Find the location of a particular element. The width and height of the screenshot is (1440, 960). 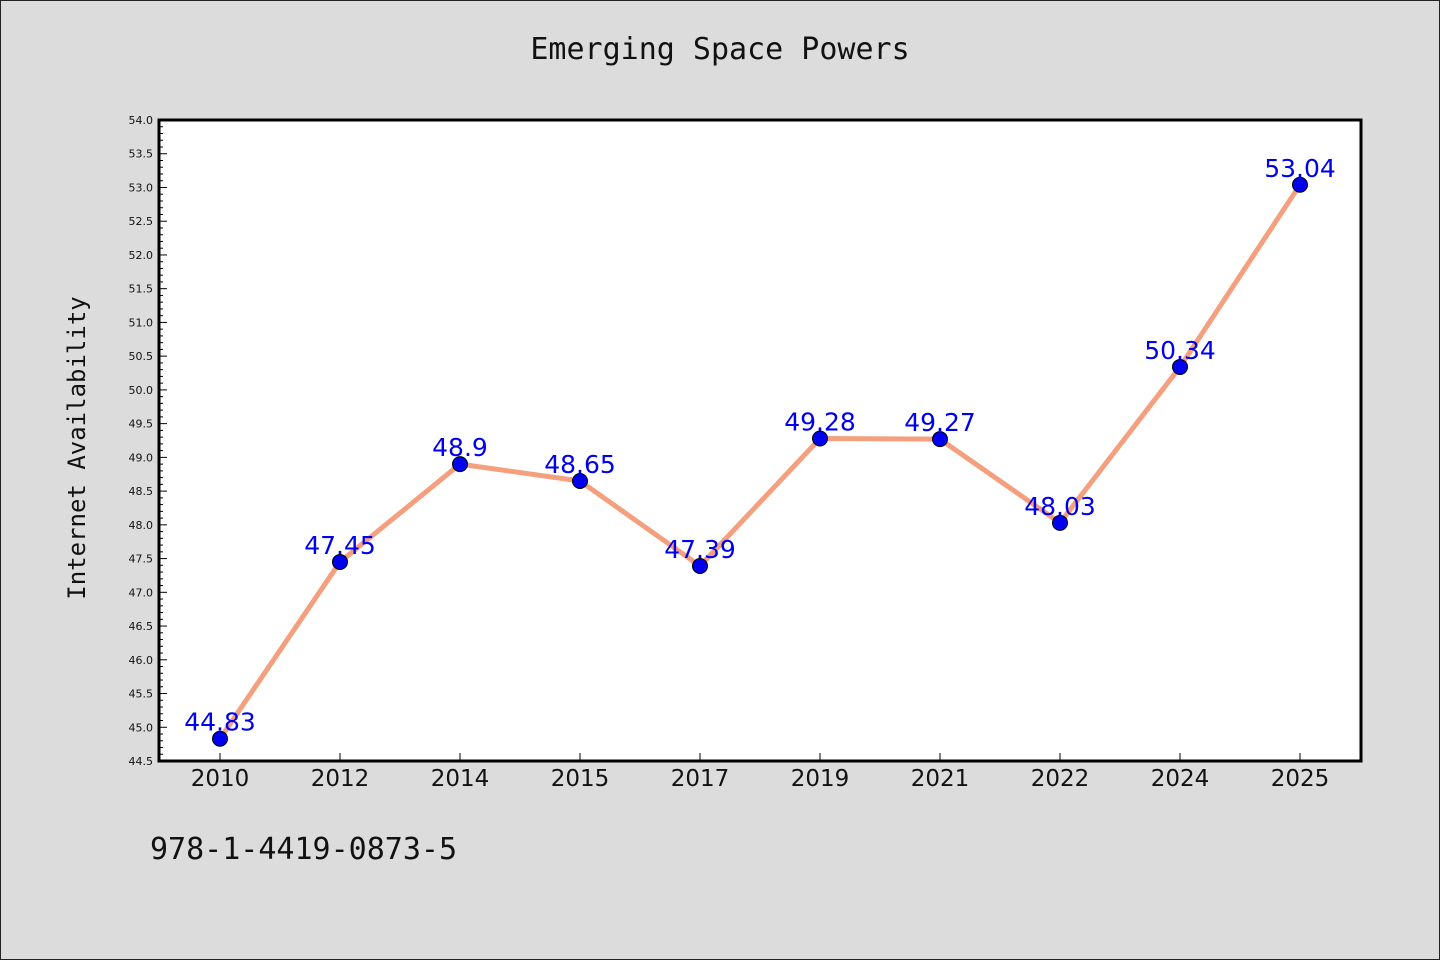

y-tick-label: 49.5 is located at coordinates (141, 424).